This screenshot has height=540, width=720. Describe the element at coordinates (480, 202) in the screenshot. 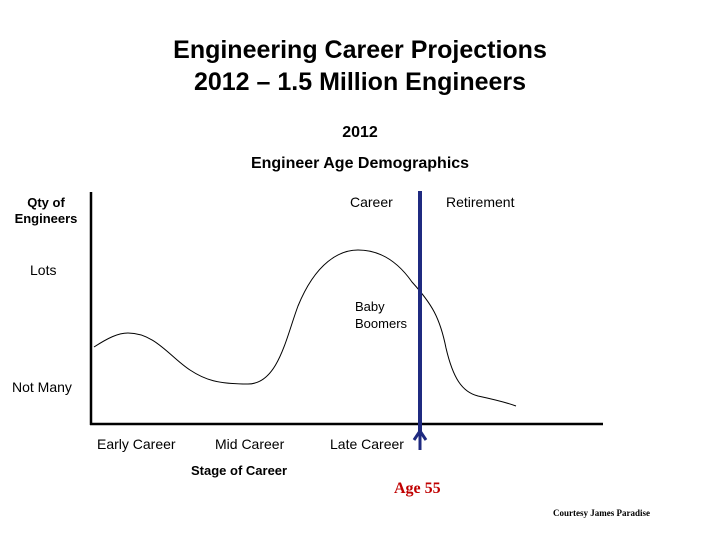

I see `region-retirement-label: Retirement` at that location.